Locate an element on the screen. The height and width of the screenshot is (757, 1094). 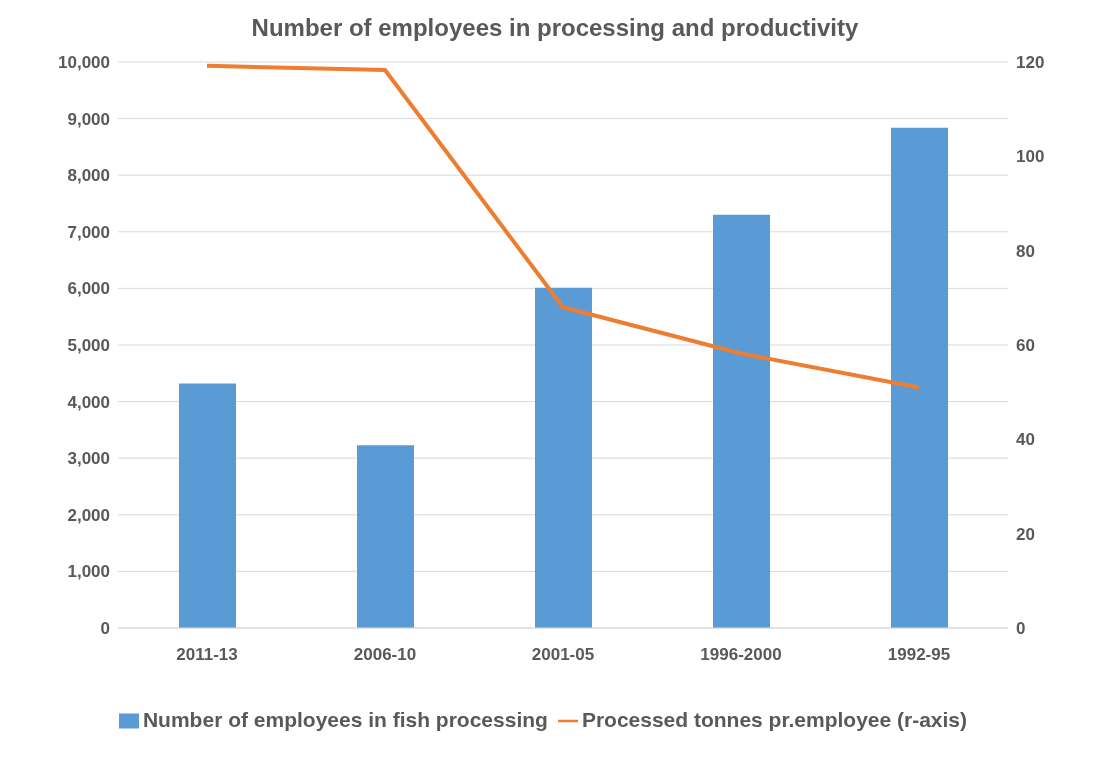
y-tick-label: 4,000 is located at coordinates (88, 402).